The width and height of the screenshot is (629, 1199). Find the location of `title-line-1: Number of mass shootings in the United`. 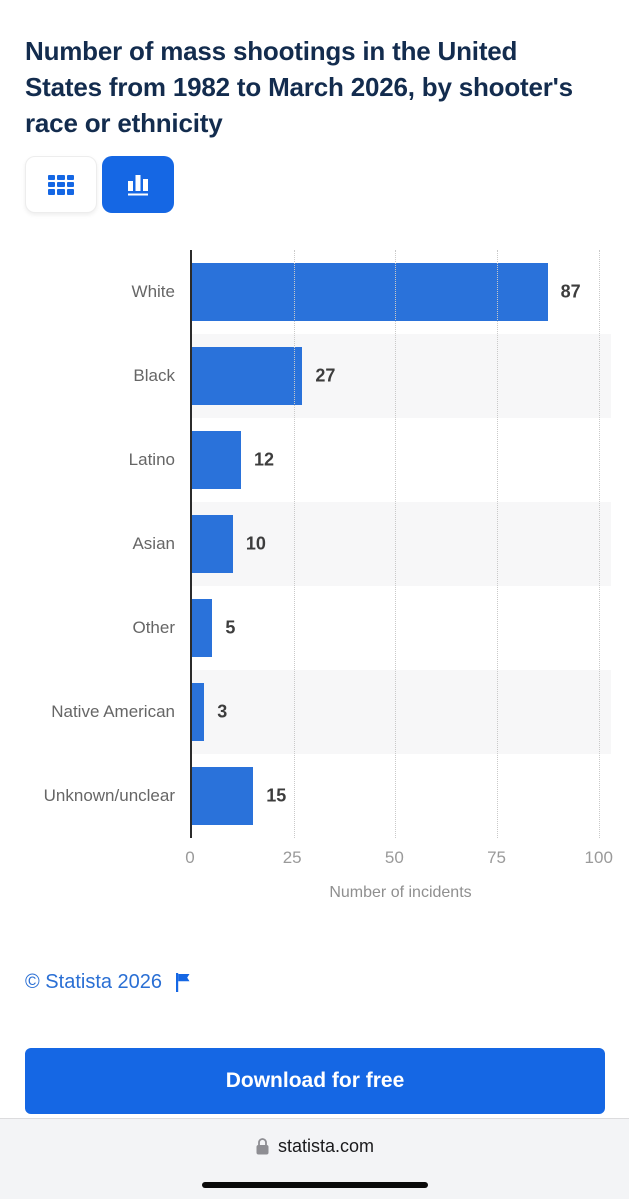

title-line-1: Number of mass shootings in the United is located at coordinates (271, 51).